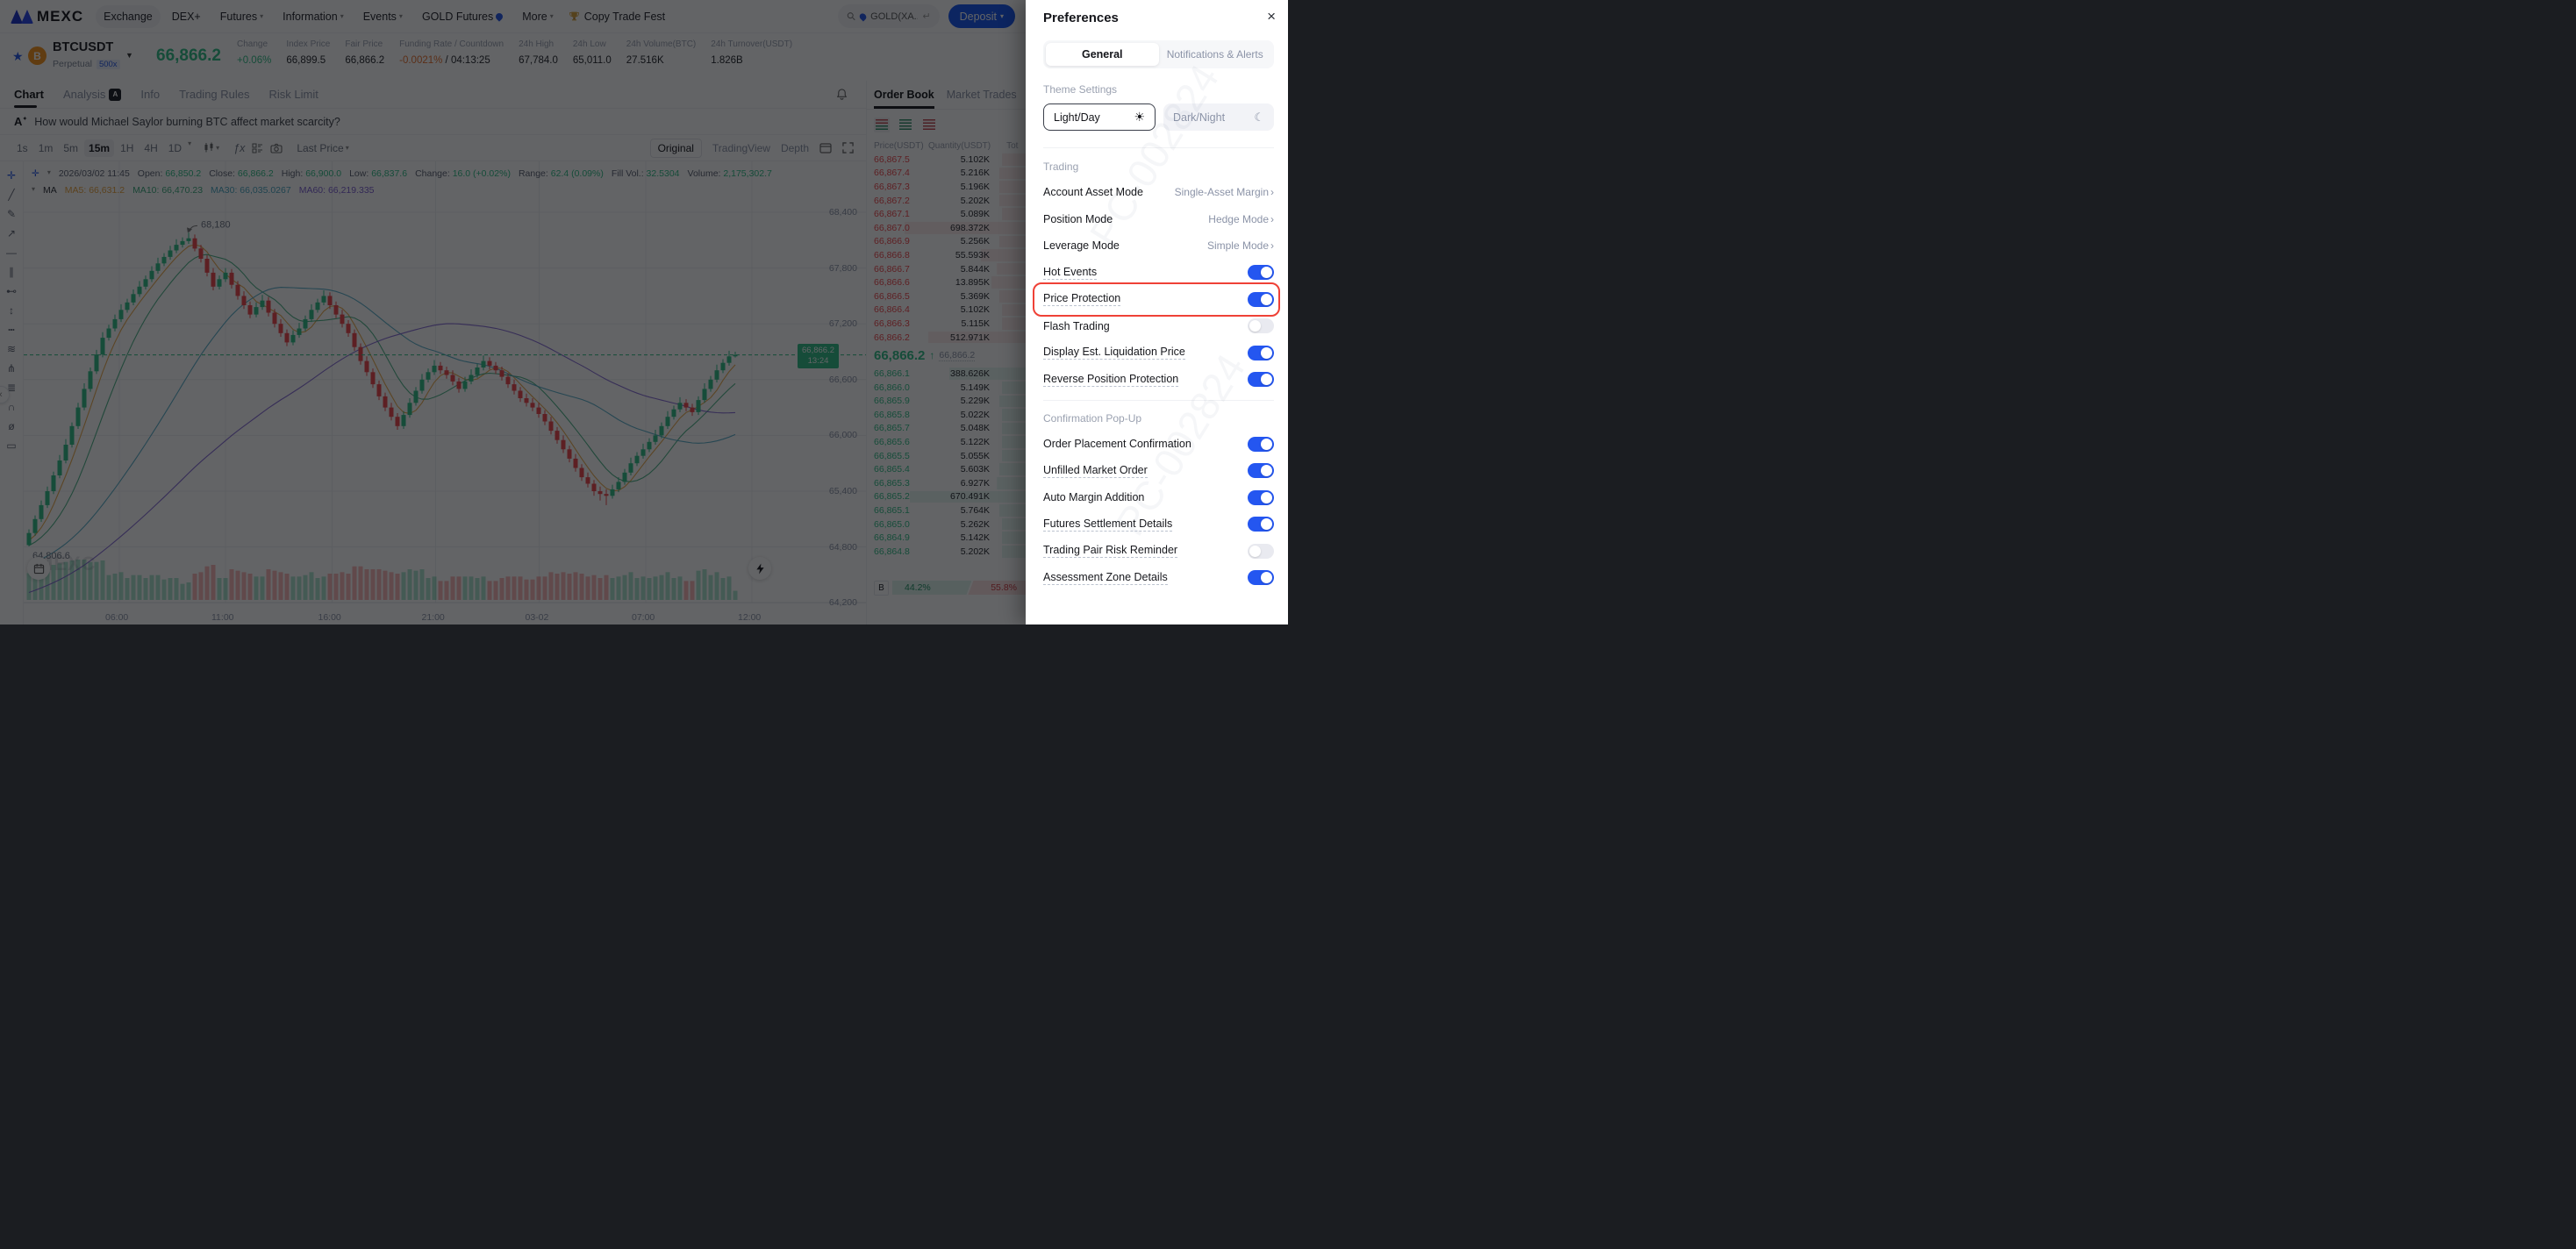 This screenshot has width=2576, height=1249. I want to click on nav-item-information: Information ▾, so click(313, 16).